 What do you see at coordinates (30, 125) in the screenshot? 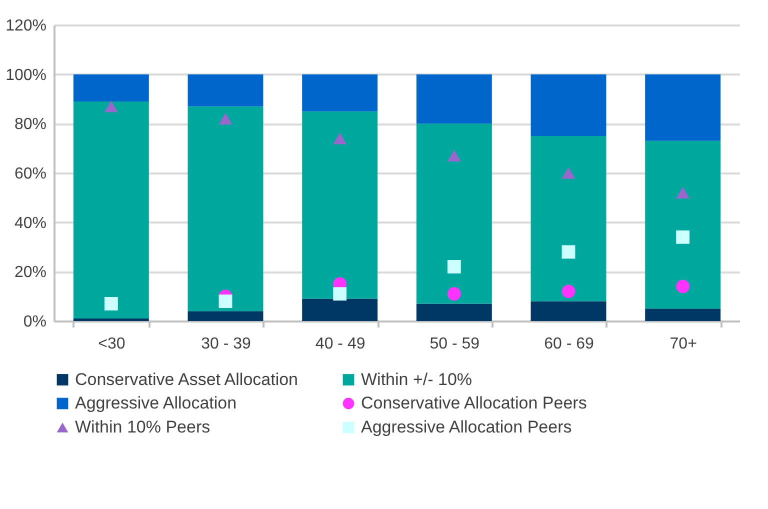
I see `y-tick-label: 80%` at bounding box center [30, 125].